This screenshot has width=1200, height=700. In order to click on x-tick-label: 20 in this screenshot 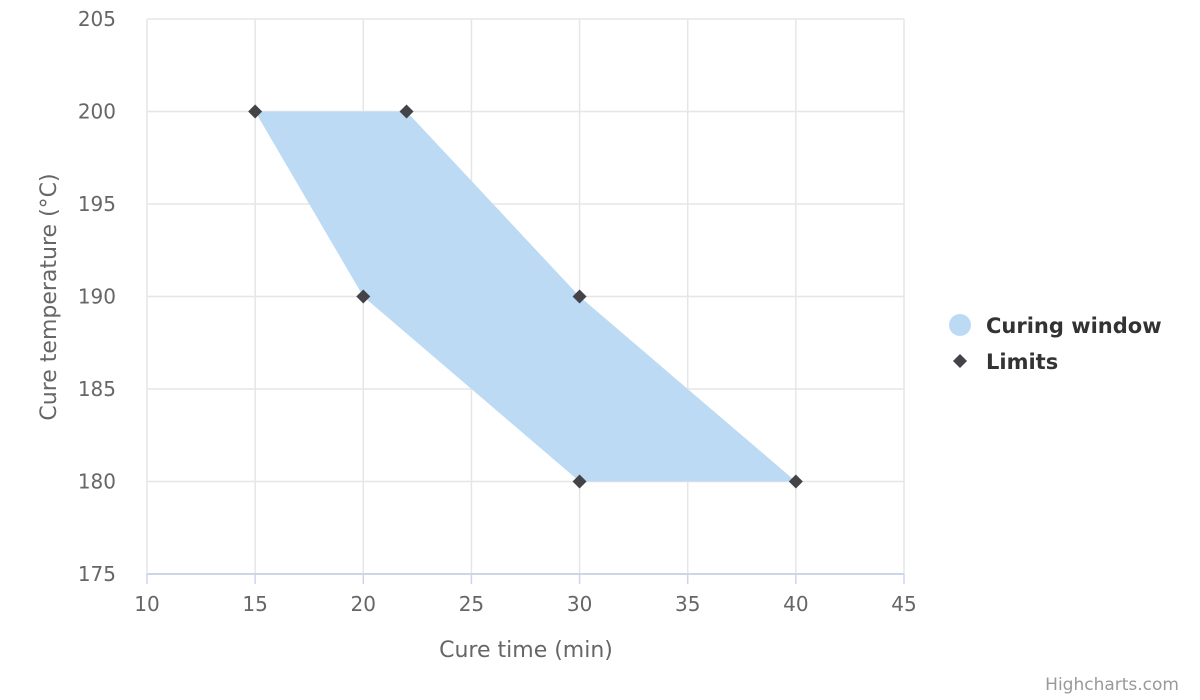, I will do `click(363, 604)`.